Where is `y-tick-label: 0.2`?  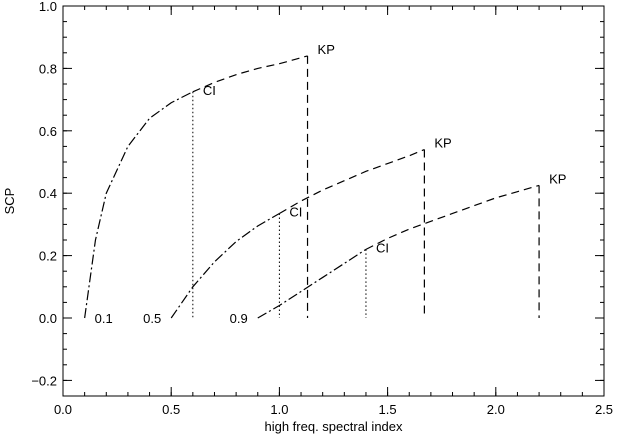 y-tick-label: 0.2 is located at coordinates (48, 256).